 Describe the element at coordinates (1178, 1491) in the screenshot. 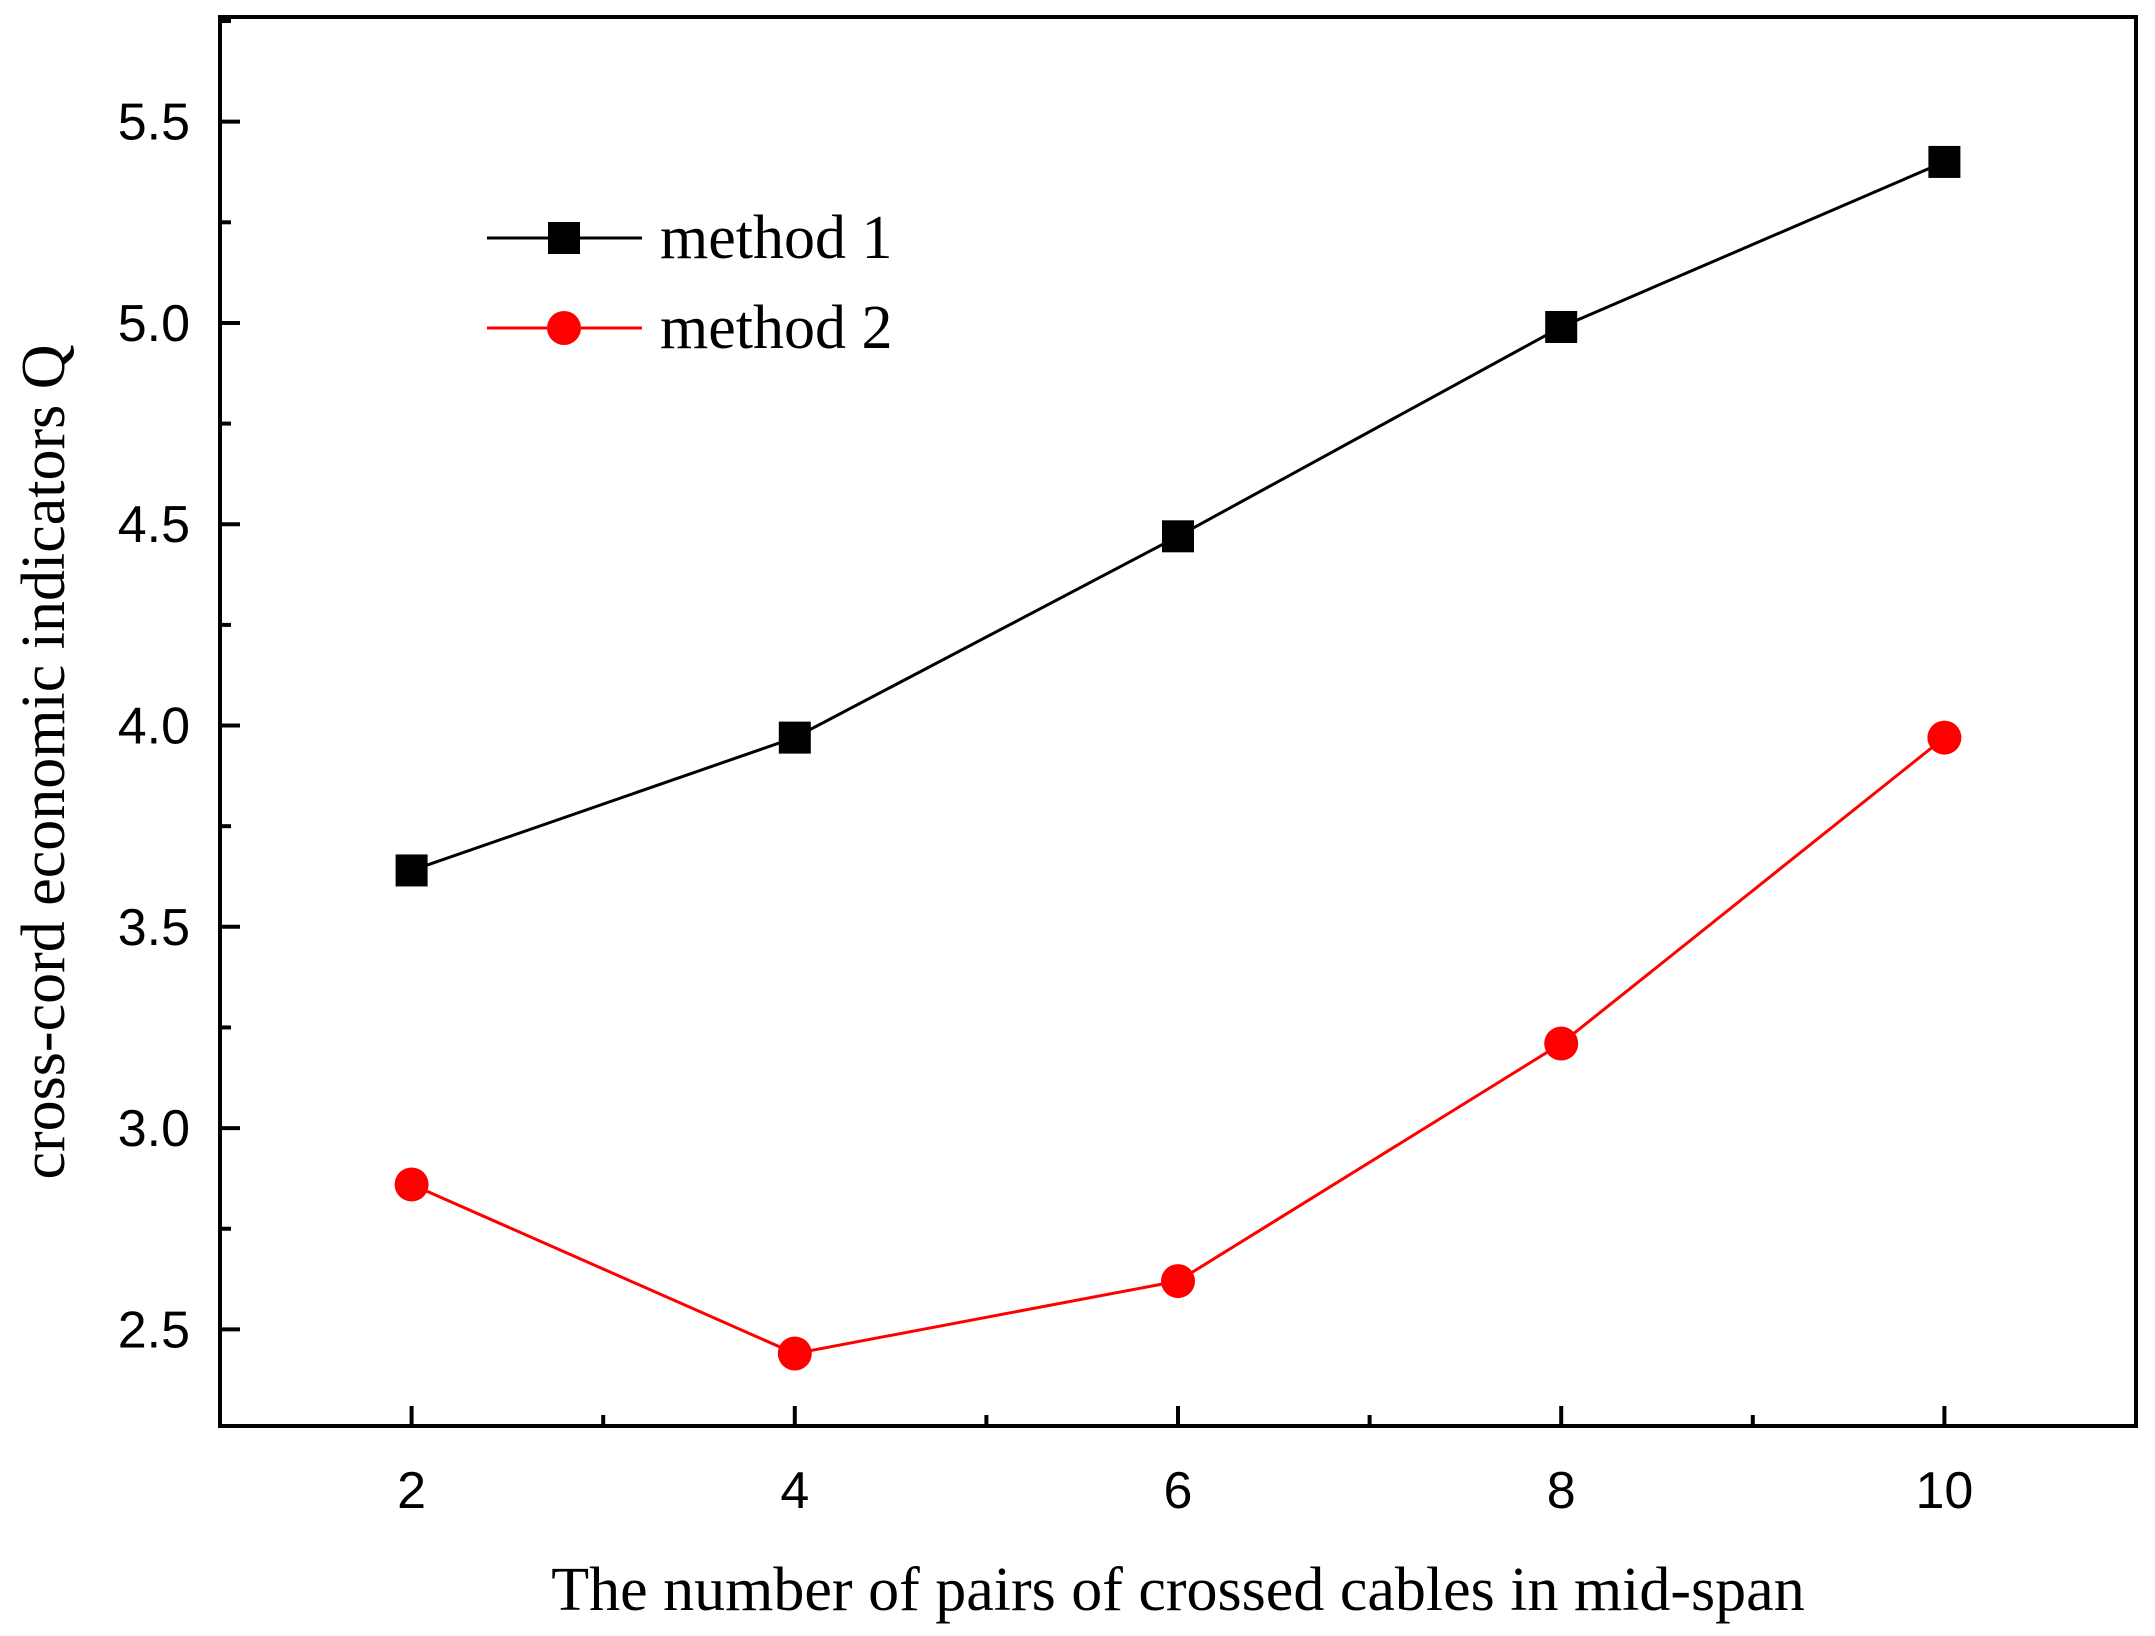

I see `x-tick-label: 6` at that location.